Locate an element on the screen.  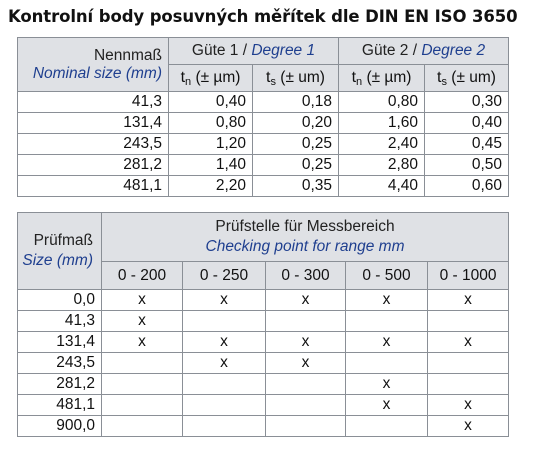
range-header: 0 - 250 is located at coordinates (224, 275).